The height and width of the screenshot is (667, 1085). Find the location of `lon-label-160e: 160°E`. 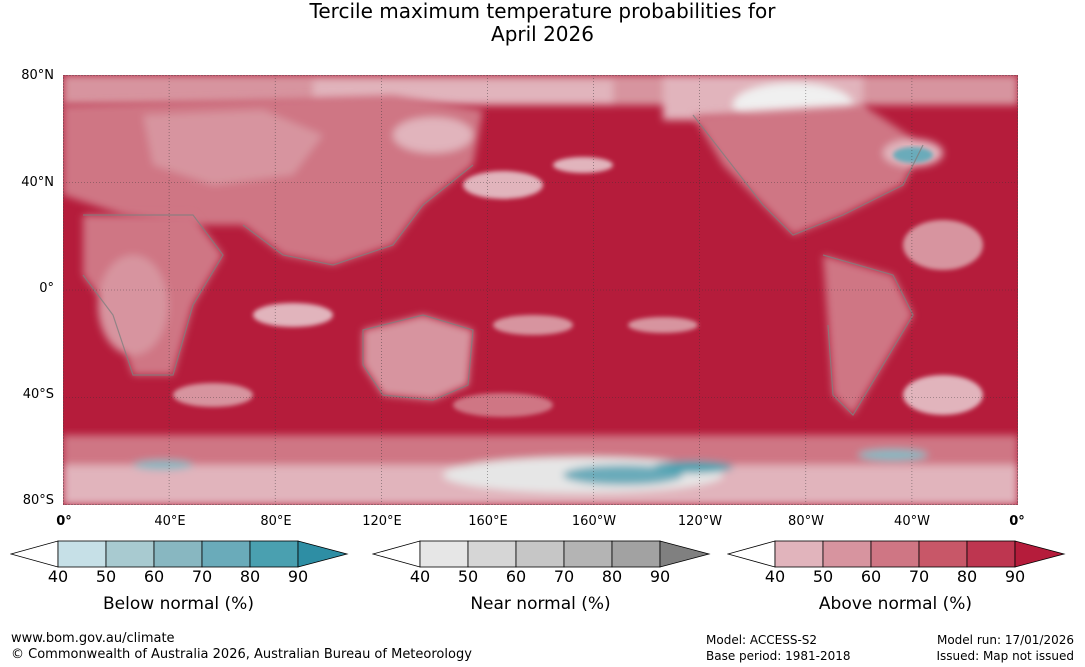

lon-label-160e: 160°E is located at coordinates (488, 521).